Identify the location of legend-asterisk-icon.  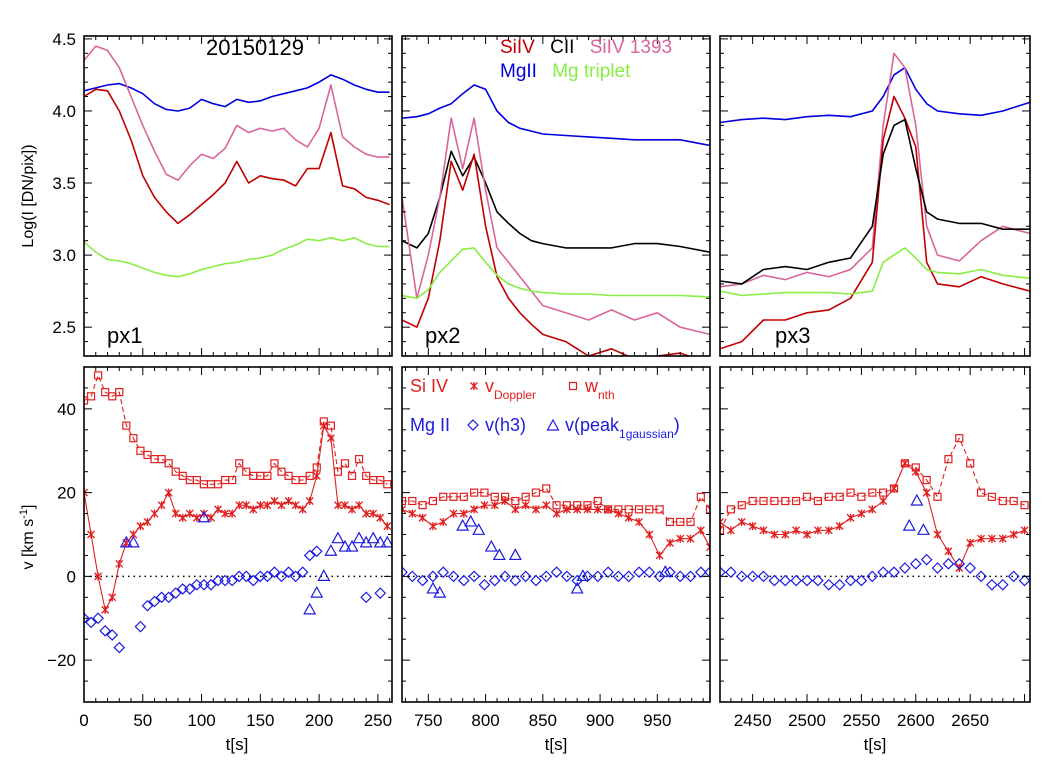
(474, 386).